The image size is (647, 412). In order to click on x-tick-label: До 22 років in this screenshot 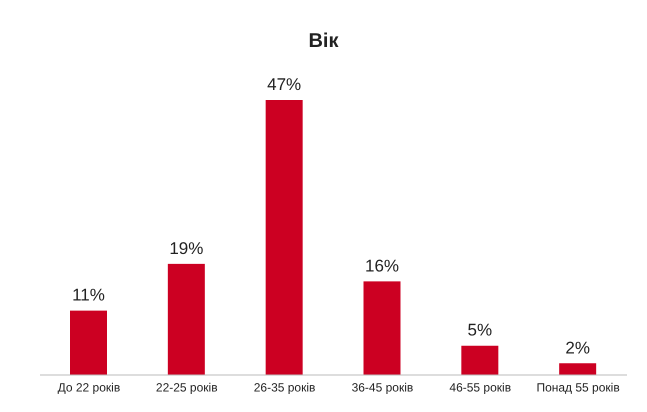, I will do `click(89, 387)`.